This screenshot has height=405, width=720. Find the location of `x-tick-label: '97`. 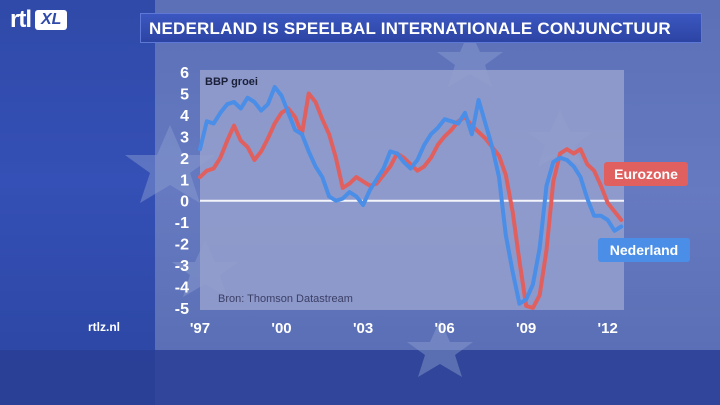

x-tick-label: '97 is located at coordinates (200, 328).